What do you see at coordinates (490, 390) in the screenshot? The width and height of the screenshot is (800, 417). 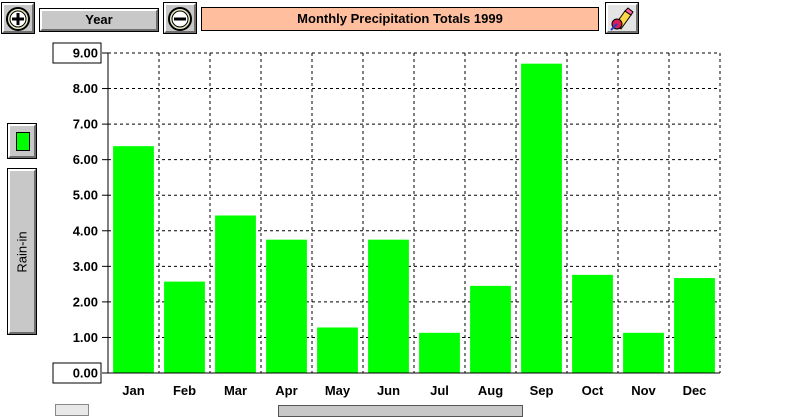 I see `x-tick-label-aug: Aug` at bounding box center [490, 390].